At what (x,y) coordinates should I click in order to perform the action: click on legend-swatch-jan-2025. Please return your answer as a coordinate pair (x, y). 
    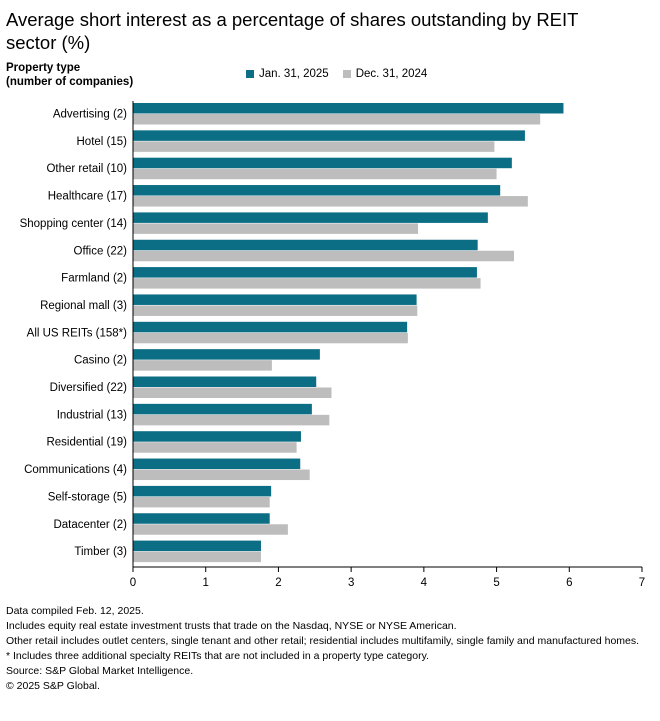
    Looking at the image, I should click on (250, 74).